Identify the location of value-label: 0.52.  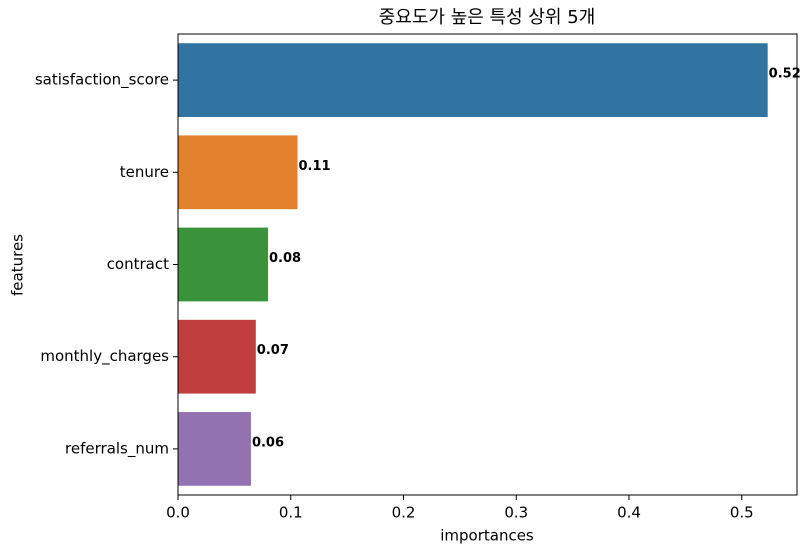
(785, 74).